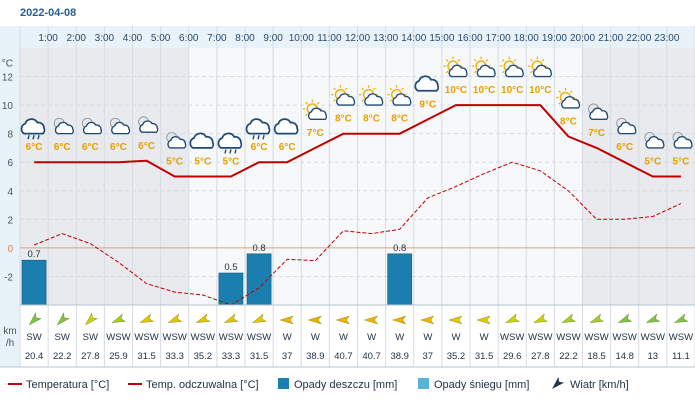  What do you see at coordinates (469, 38) in the screenshot?
I see `hour-label: 16:00` at bounding box center [469, 38].